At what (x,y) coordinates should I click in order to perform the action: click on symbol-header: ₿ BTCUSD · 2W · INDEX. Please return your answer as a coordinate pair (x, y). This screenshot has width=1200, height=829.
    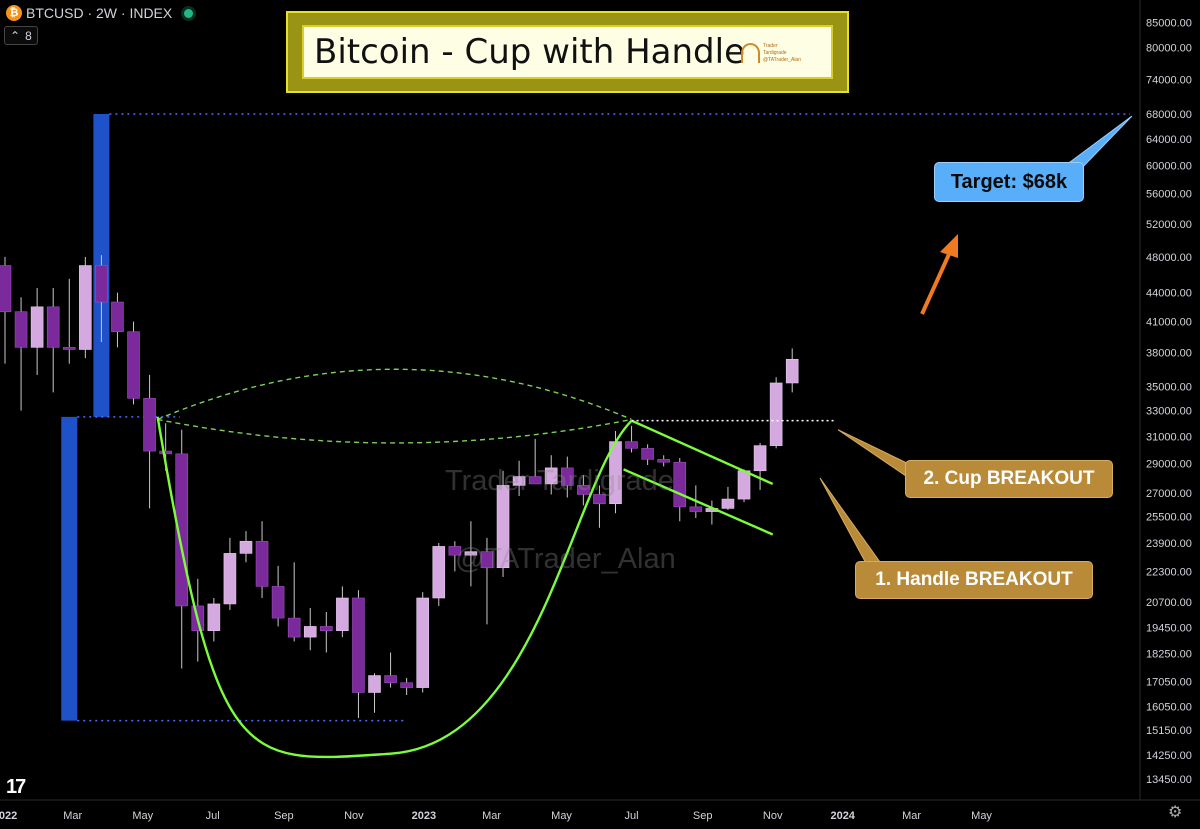
    Looking at the image, I should click on (97, 13).